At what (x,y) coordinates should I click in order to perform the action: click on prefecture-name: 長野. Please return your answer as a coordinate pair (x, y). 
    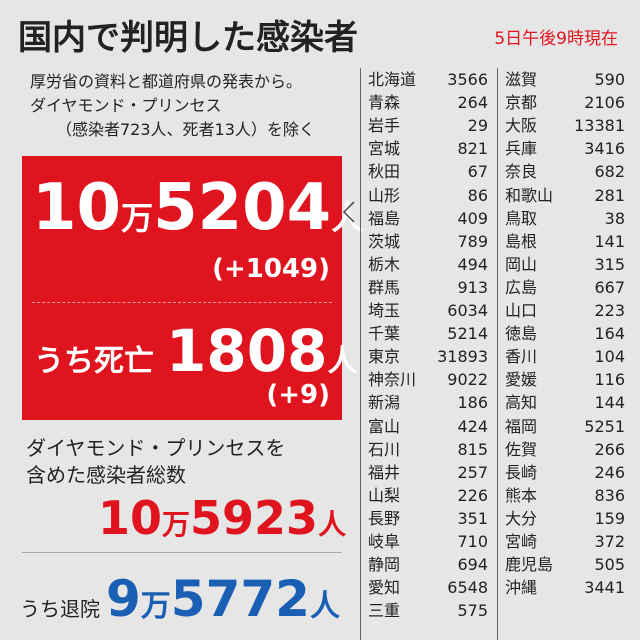
    Looking at the image, I should click on (384, 518).